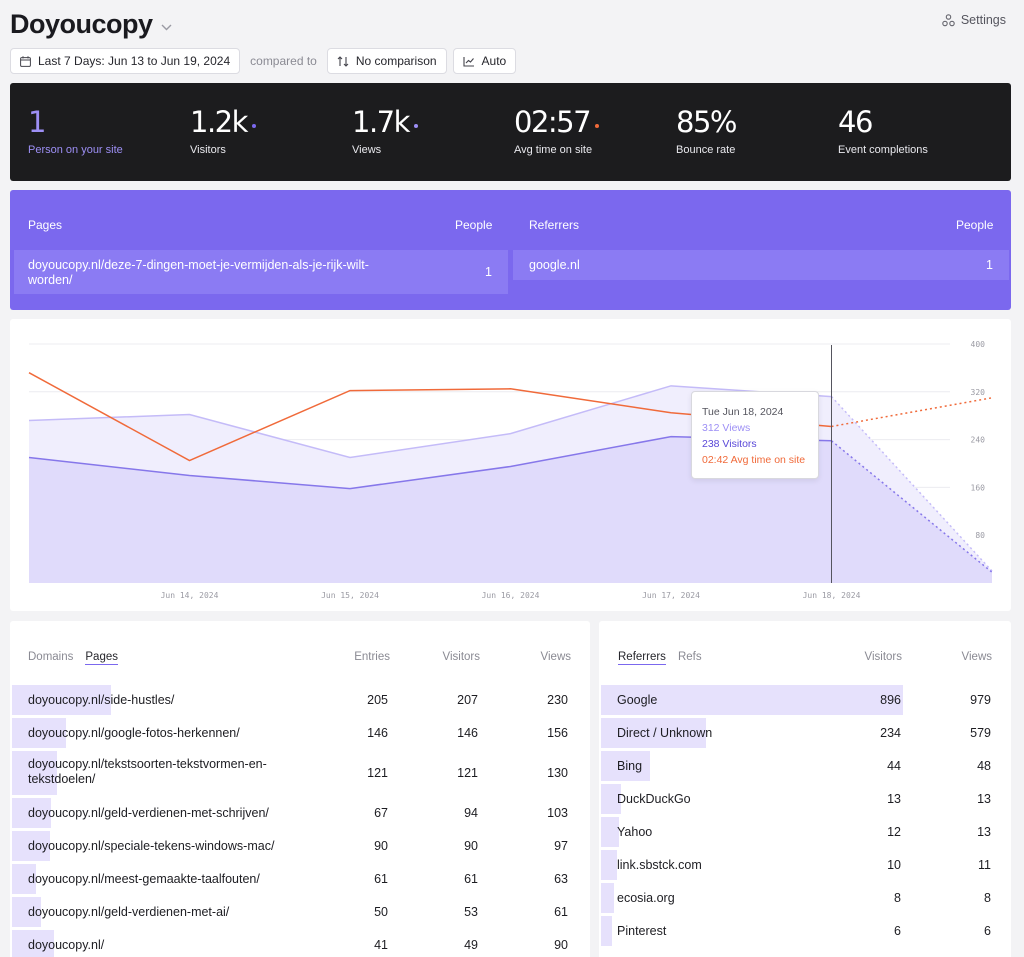 This screenshot has height=957, width=1024. I want to click on stat-visitors: 1.2k Visitors, so click(223, 130).